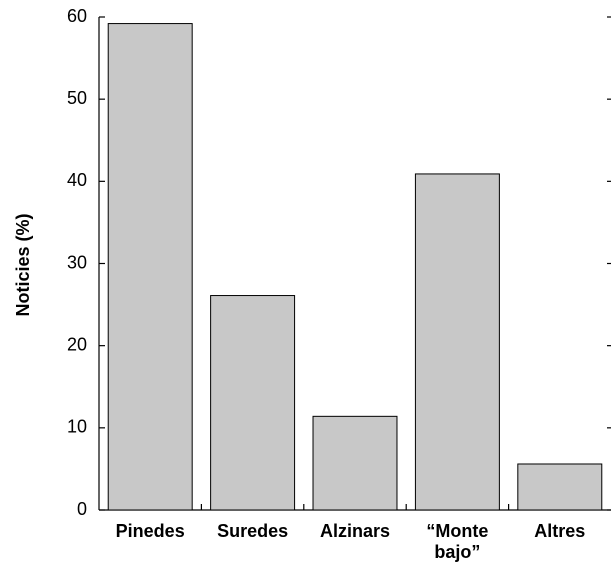 The image size is (612, 570). Describe the element at coordinates (77, 344) in the screenshot. I see `y-tick-label: 20` at that location.